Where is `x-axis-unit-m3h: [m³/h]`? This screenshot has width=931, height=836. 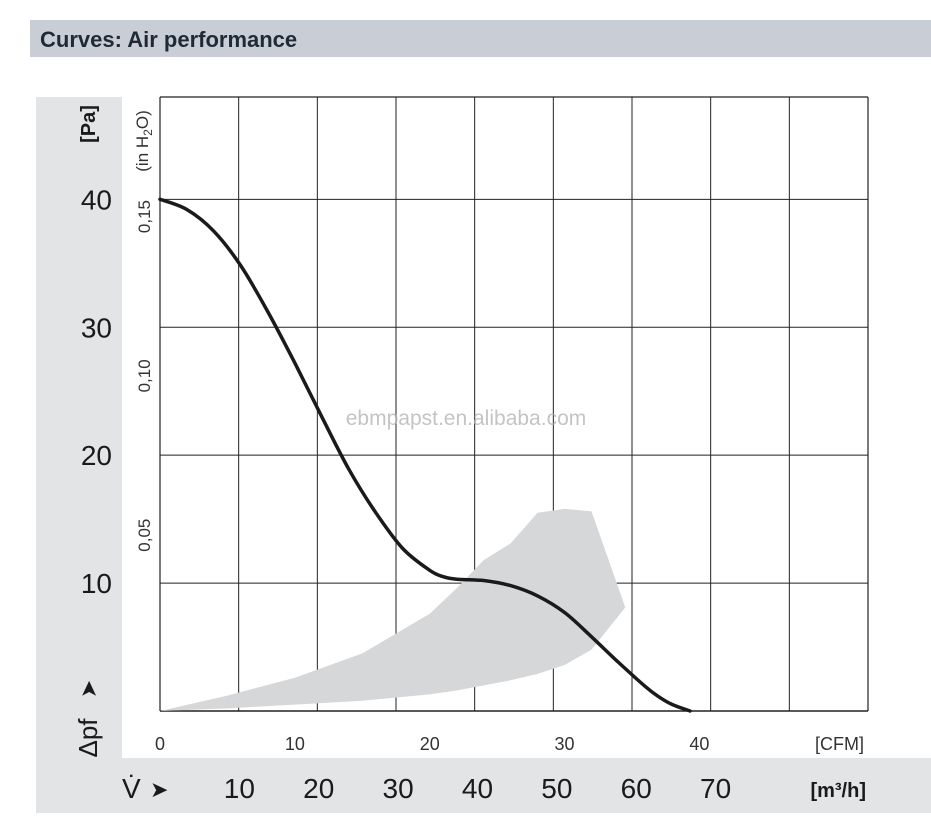 x-axis-unit-m3h: [m³/h] is located at coordinates (838, 791).